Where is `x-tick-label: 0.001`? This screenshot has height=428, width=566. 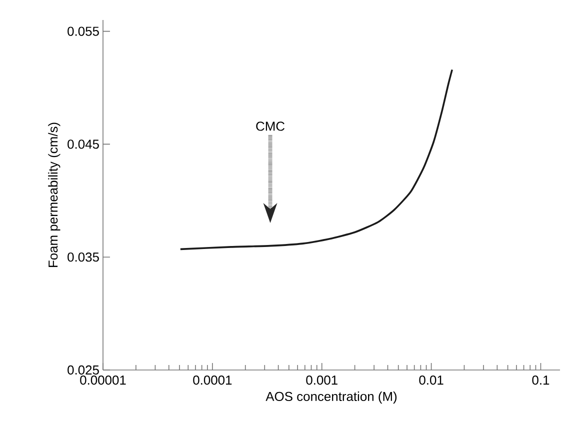
x-tick-label: 0.001 is located at coordinates (322, 380).